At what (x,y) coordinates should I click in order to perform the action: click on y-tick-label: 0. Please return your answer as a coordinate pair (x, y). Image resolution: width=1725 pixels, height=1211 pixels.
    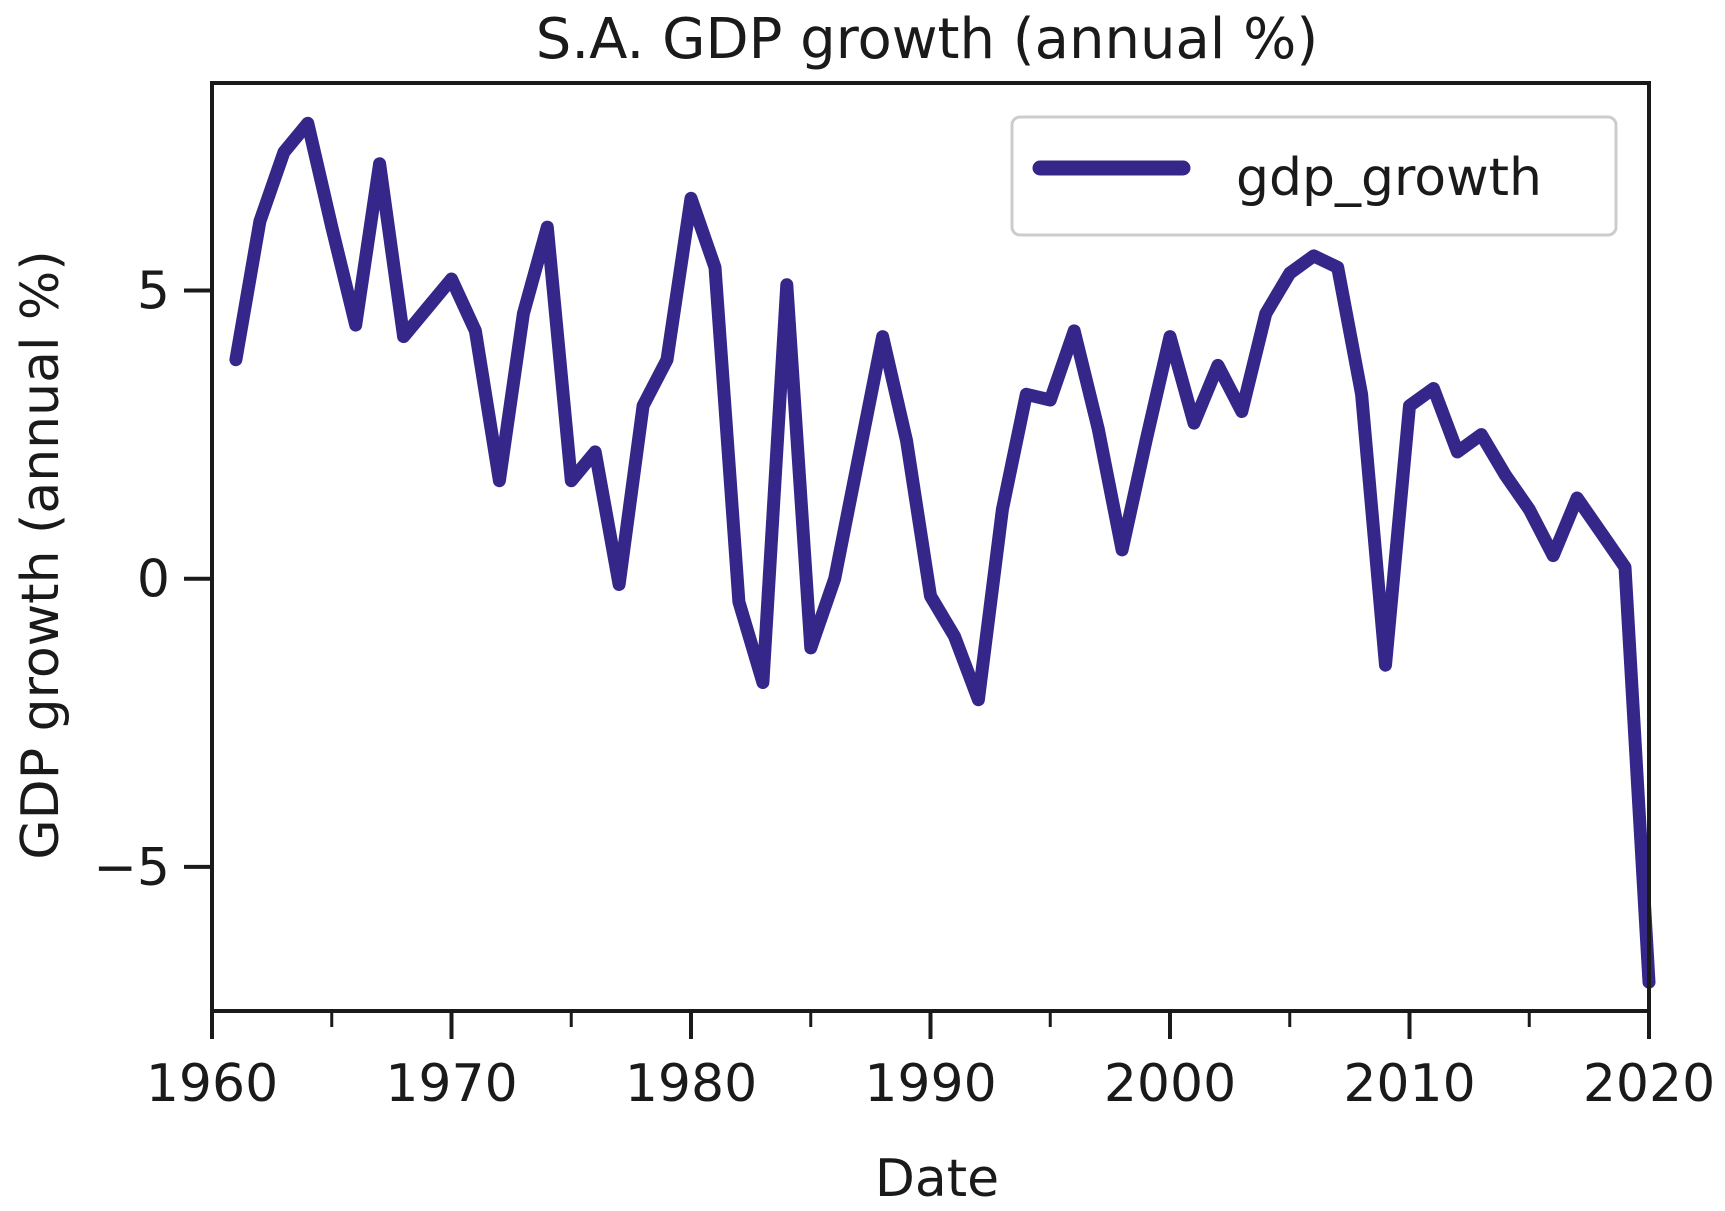
    Looking at the image, I should click on (153, 580).